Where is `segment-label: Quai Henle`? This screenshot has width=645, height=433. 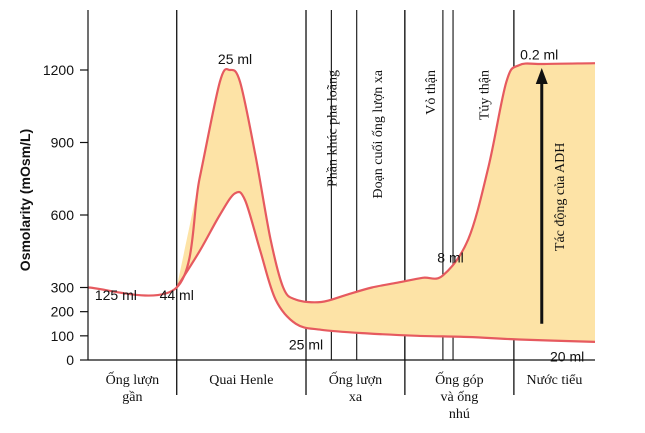 segment-label: Quai Henle is located at coordinates (241, 380).